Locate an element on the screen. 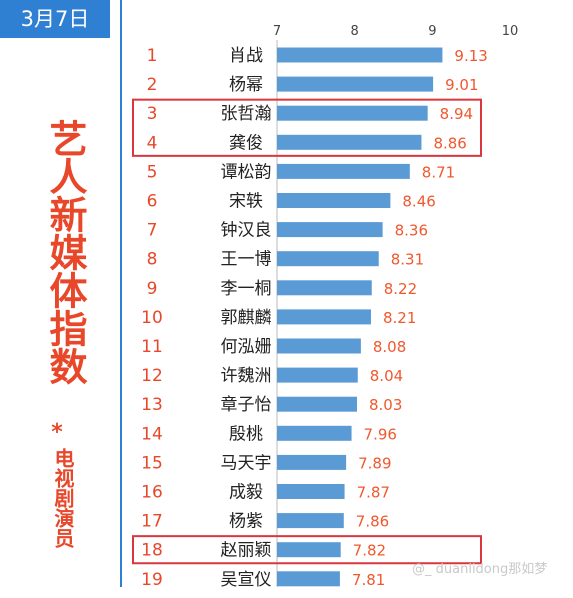 The width and height of the screenshot is (573, 598). chart-title: 艺人新媒体指数 is located at coordinates (65, 252).